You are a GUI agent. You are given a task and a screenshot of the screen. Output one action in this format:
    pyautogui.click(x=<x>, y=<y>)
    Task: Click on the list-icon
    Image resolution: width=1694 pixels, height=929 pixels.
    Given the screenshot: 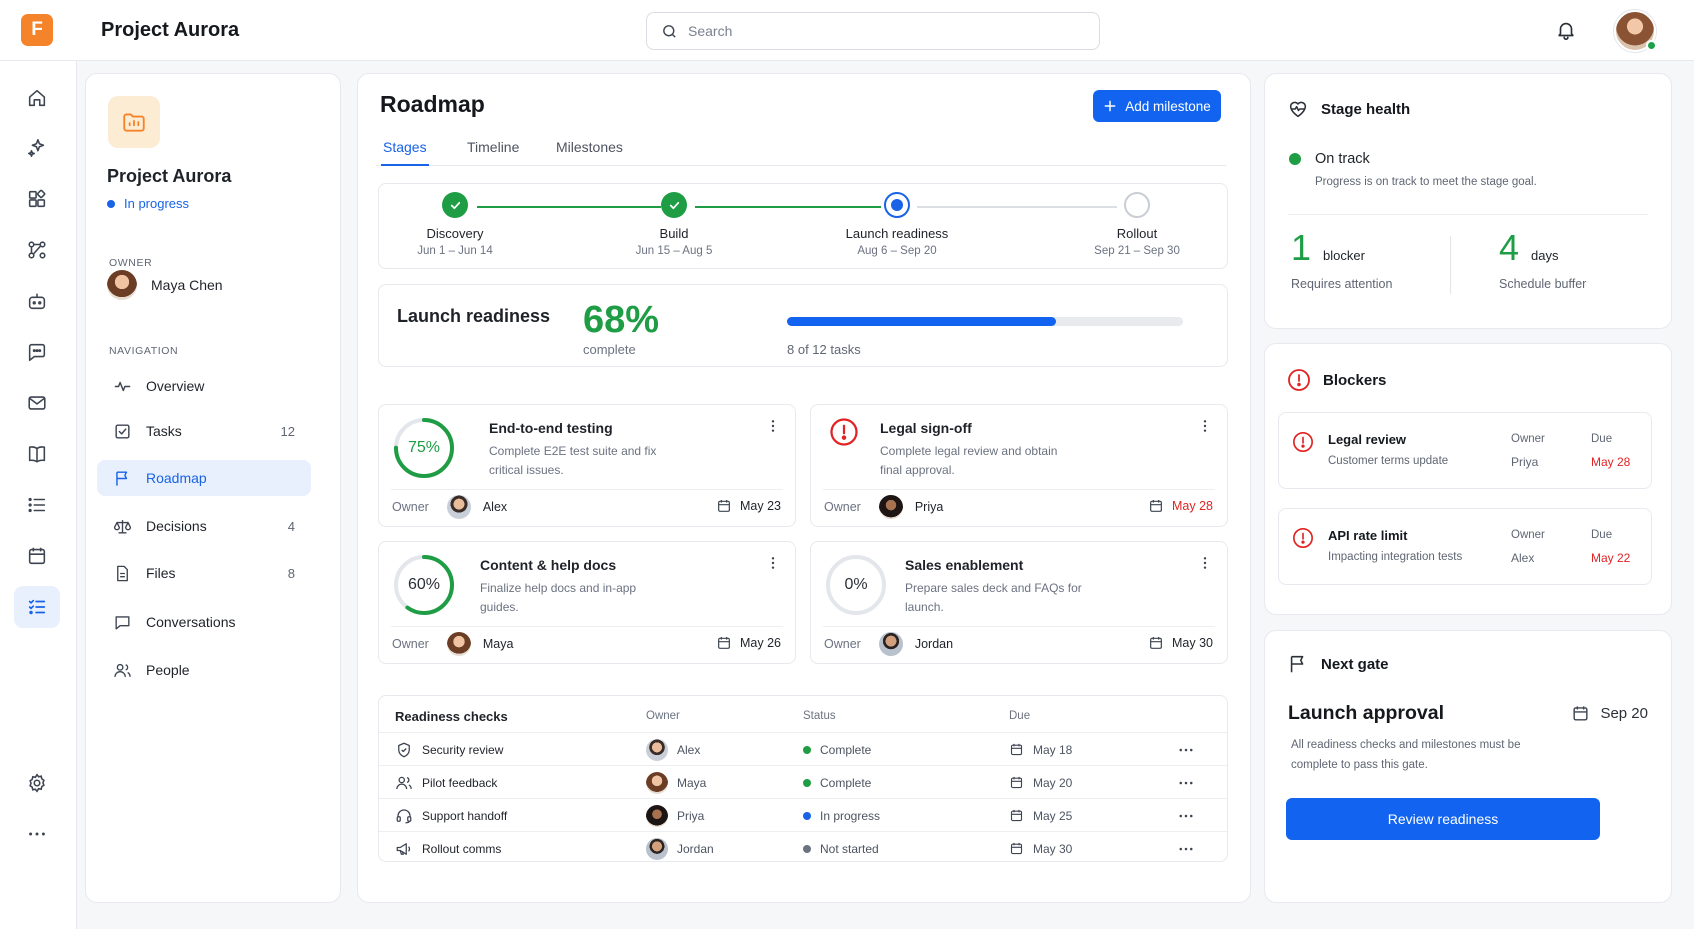 What is the action you would take?
    pyautogui.click(x=37, y=505)
    